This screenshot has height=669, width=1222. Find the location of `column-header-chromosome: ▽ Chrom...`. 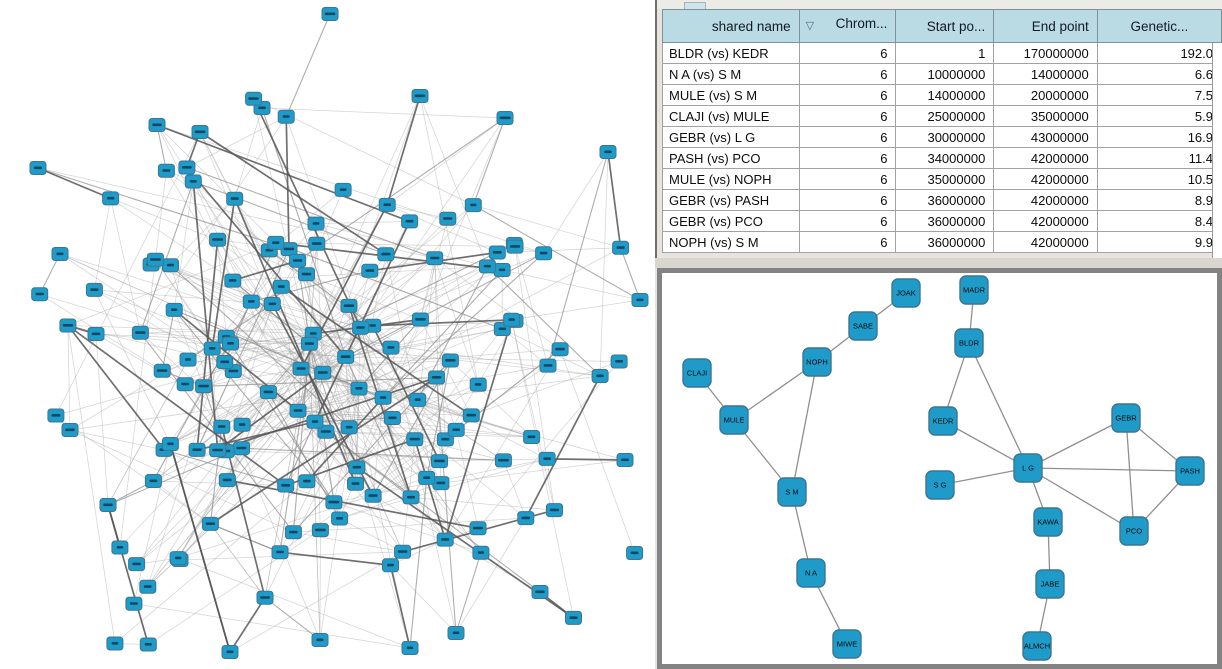

column-header-chromosome: ▽ Chrom... is located at coordinates (847, 26).